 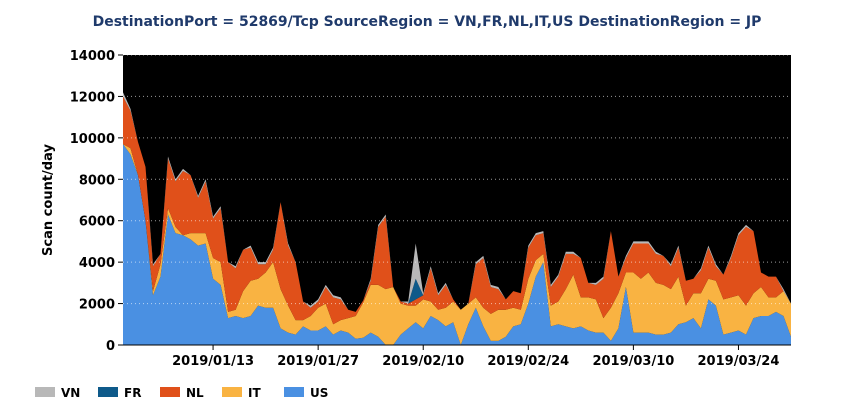 What do you see at coordinates (45, 392) in the screenshot?
I see `legend-swatch-vn` at bounding box center [45, 392].